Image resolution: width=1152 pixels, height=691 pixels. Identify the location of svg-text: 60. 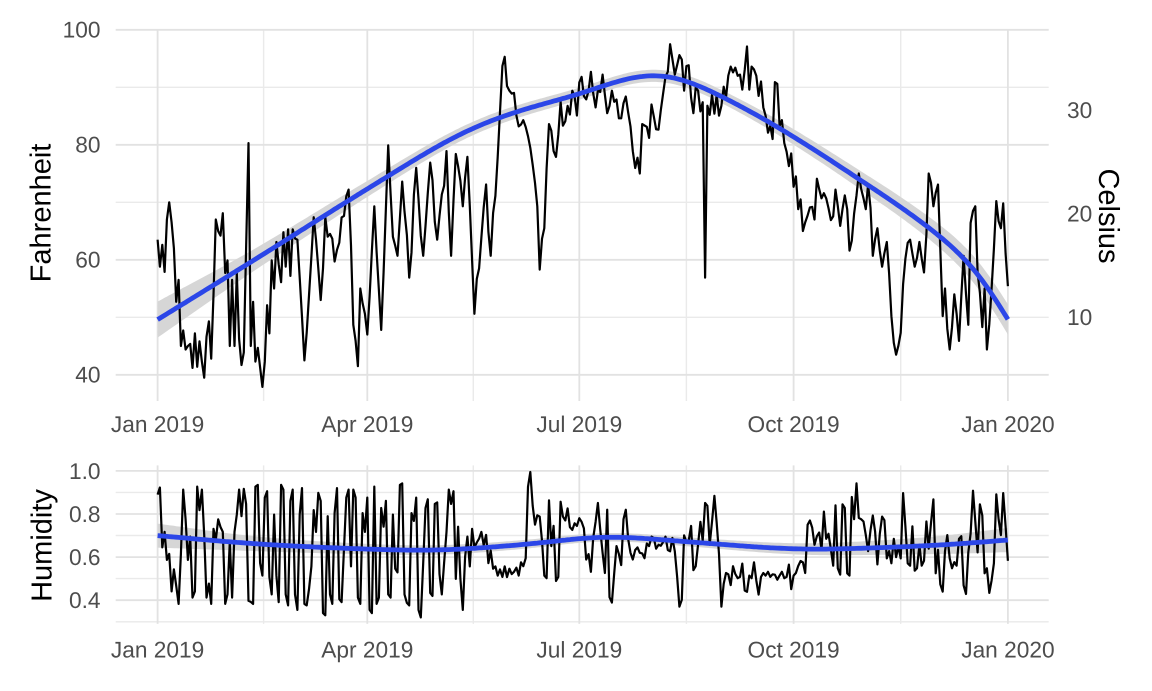
(87, 260).